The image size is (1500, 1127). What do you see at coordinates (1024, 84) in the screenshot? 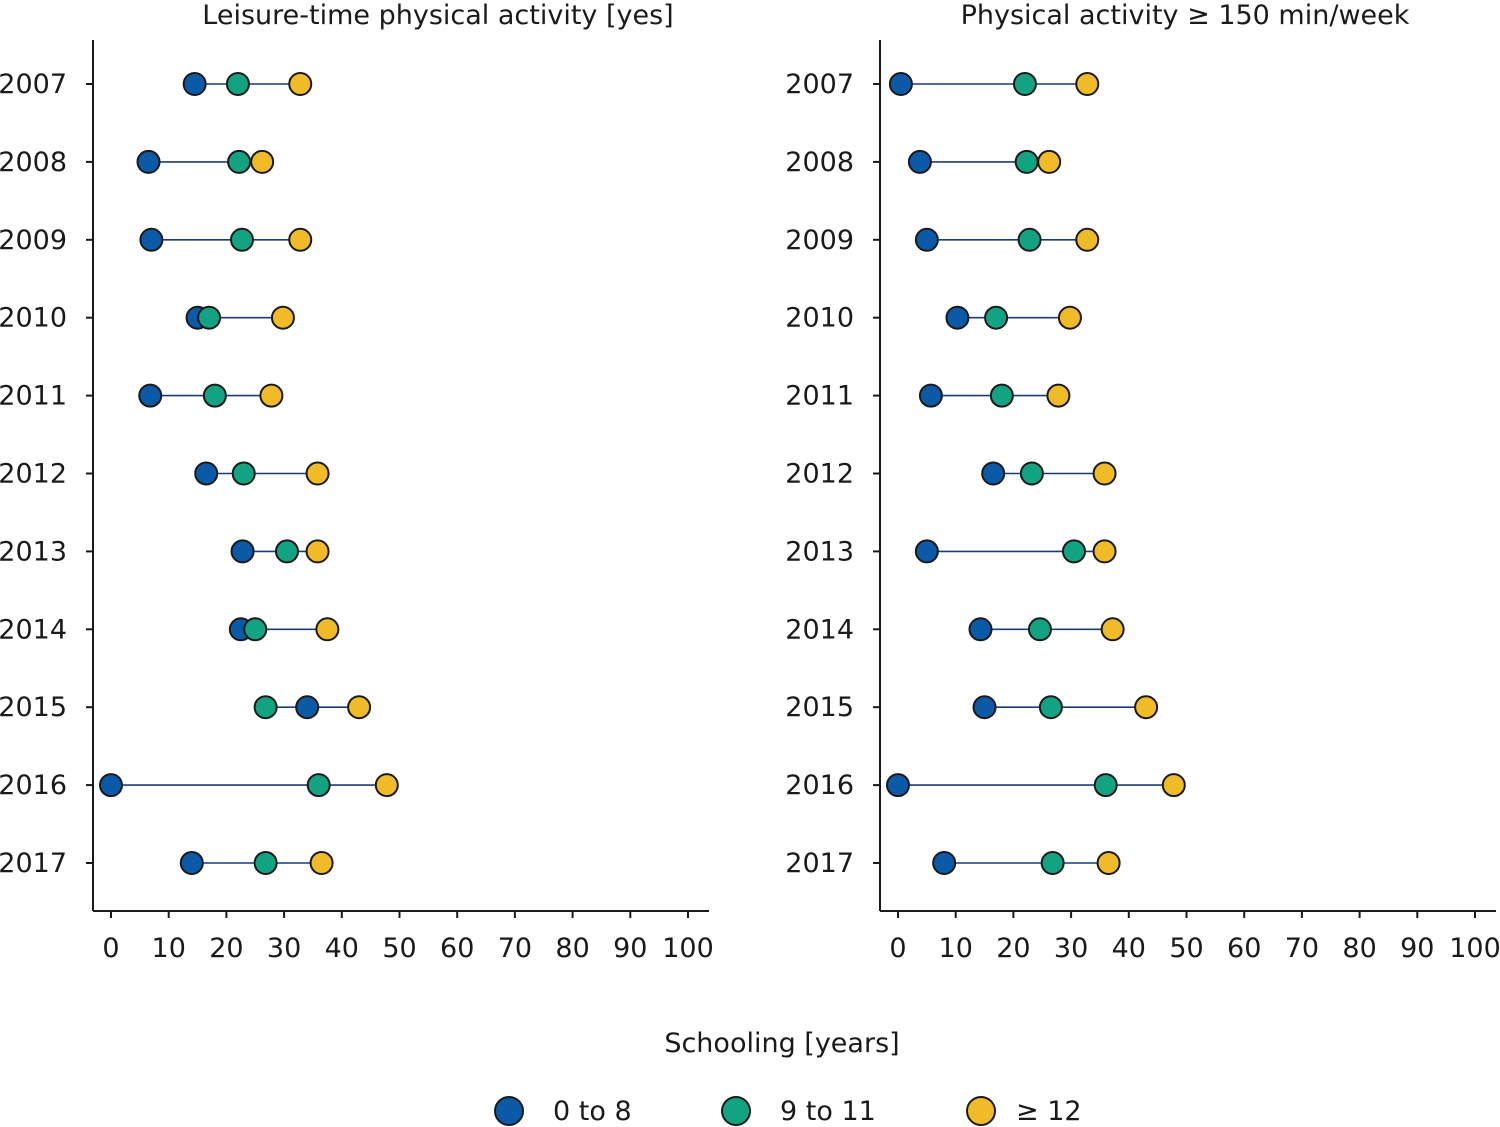
I see `point-9-to-11-2007` at bounding box center [1024, 84].